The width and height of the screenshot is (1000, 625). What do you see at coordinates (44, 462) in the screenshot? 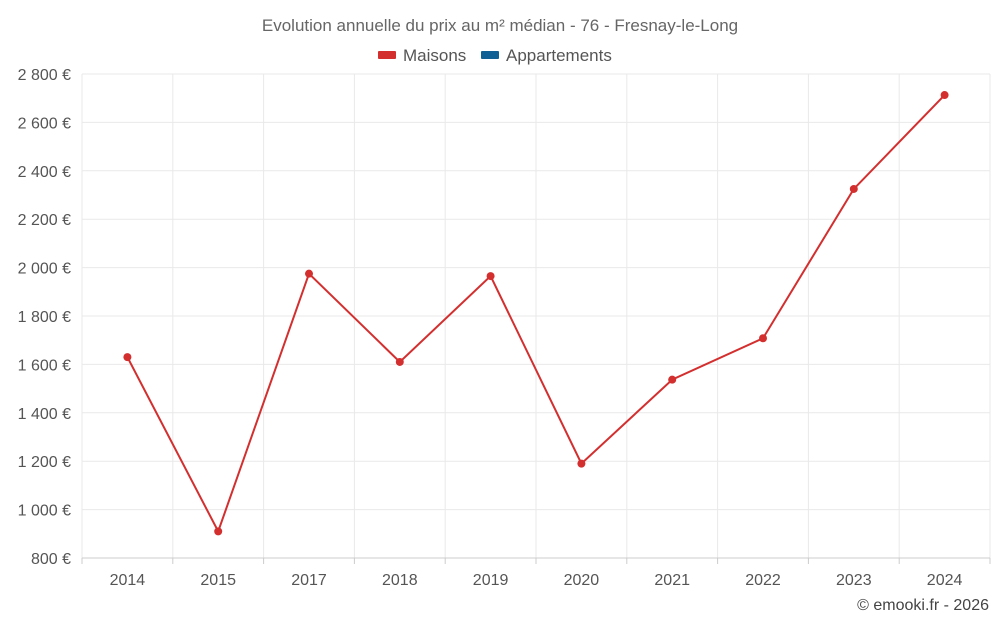
I see `y-tick-label: 1 200 €` at bounding box center [44, 462].